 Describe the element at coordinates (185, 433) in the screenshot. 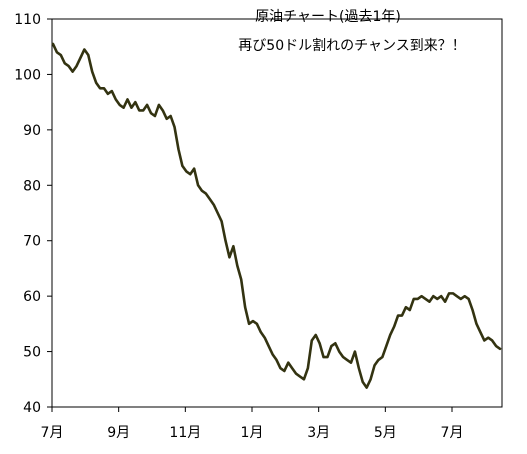

I see `x-tick-label: 11月` at that location.